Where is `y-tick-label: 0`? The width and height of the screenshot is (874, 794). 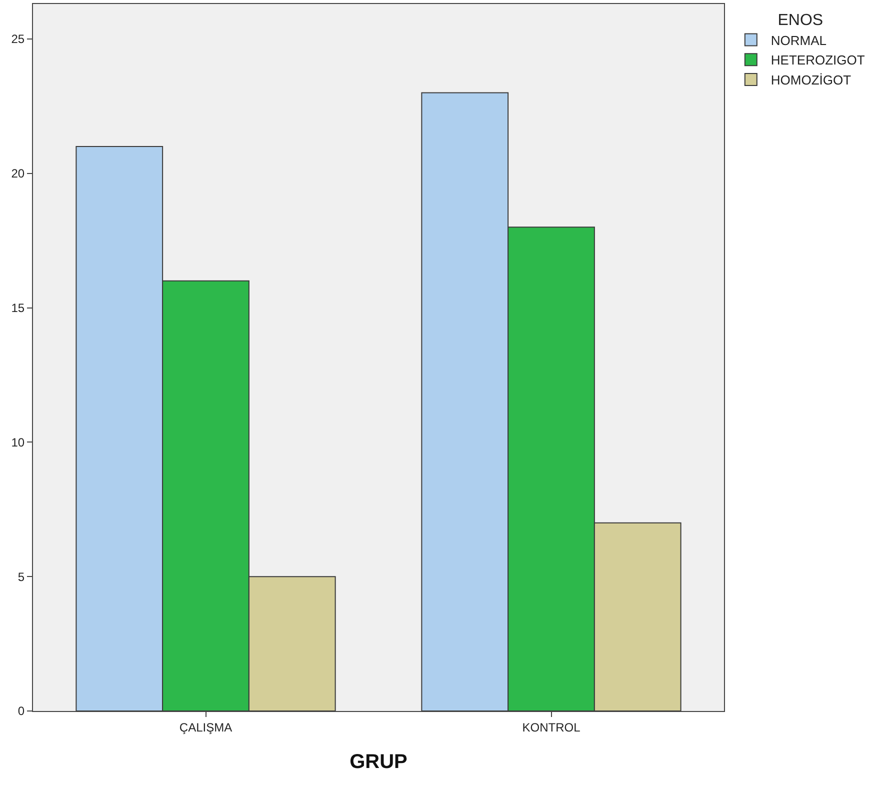
y-tick-label: 0 is located at coordinates (21, 711).